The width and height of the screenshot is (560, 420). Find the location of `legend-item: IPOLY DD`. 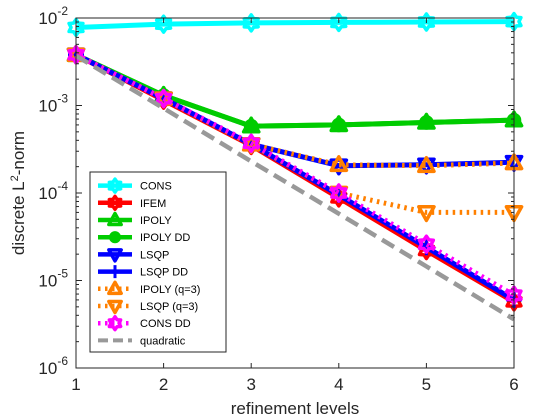

legend-item: IPOLY DD is located at coordinates (144, 237).